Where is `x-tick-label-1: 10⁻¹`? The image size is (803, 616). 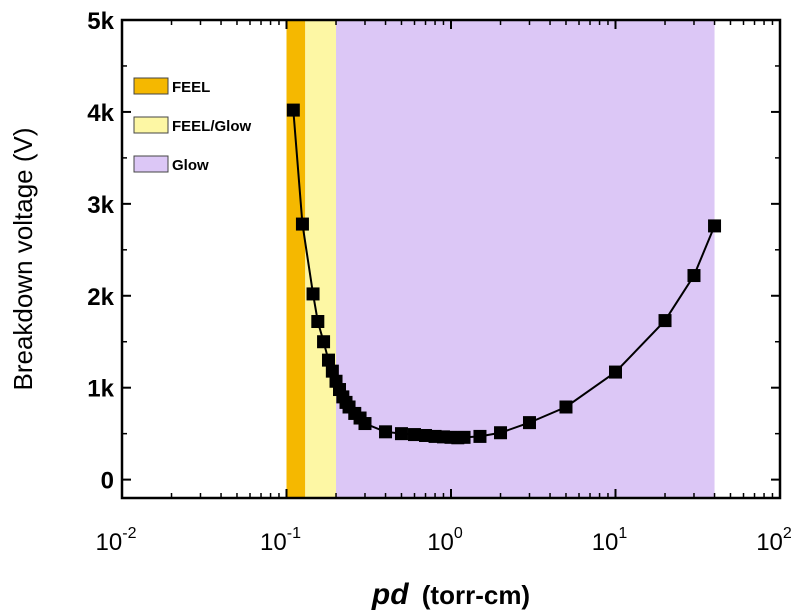 x-tick-label-1: 10⁻¹ is located at coordinates (280, 540).